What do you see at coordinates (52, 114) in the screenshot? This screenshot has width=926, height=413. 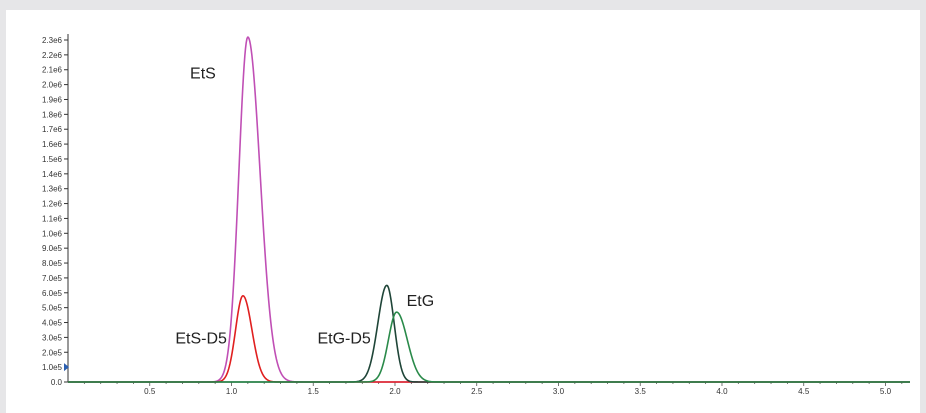 I see `y-tick-label: 1.8e6` at bounding box center [52, 114].